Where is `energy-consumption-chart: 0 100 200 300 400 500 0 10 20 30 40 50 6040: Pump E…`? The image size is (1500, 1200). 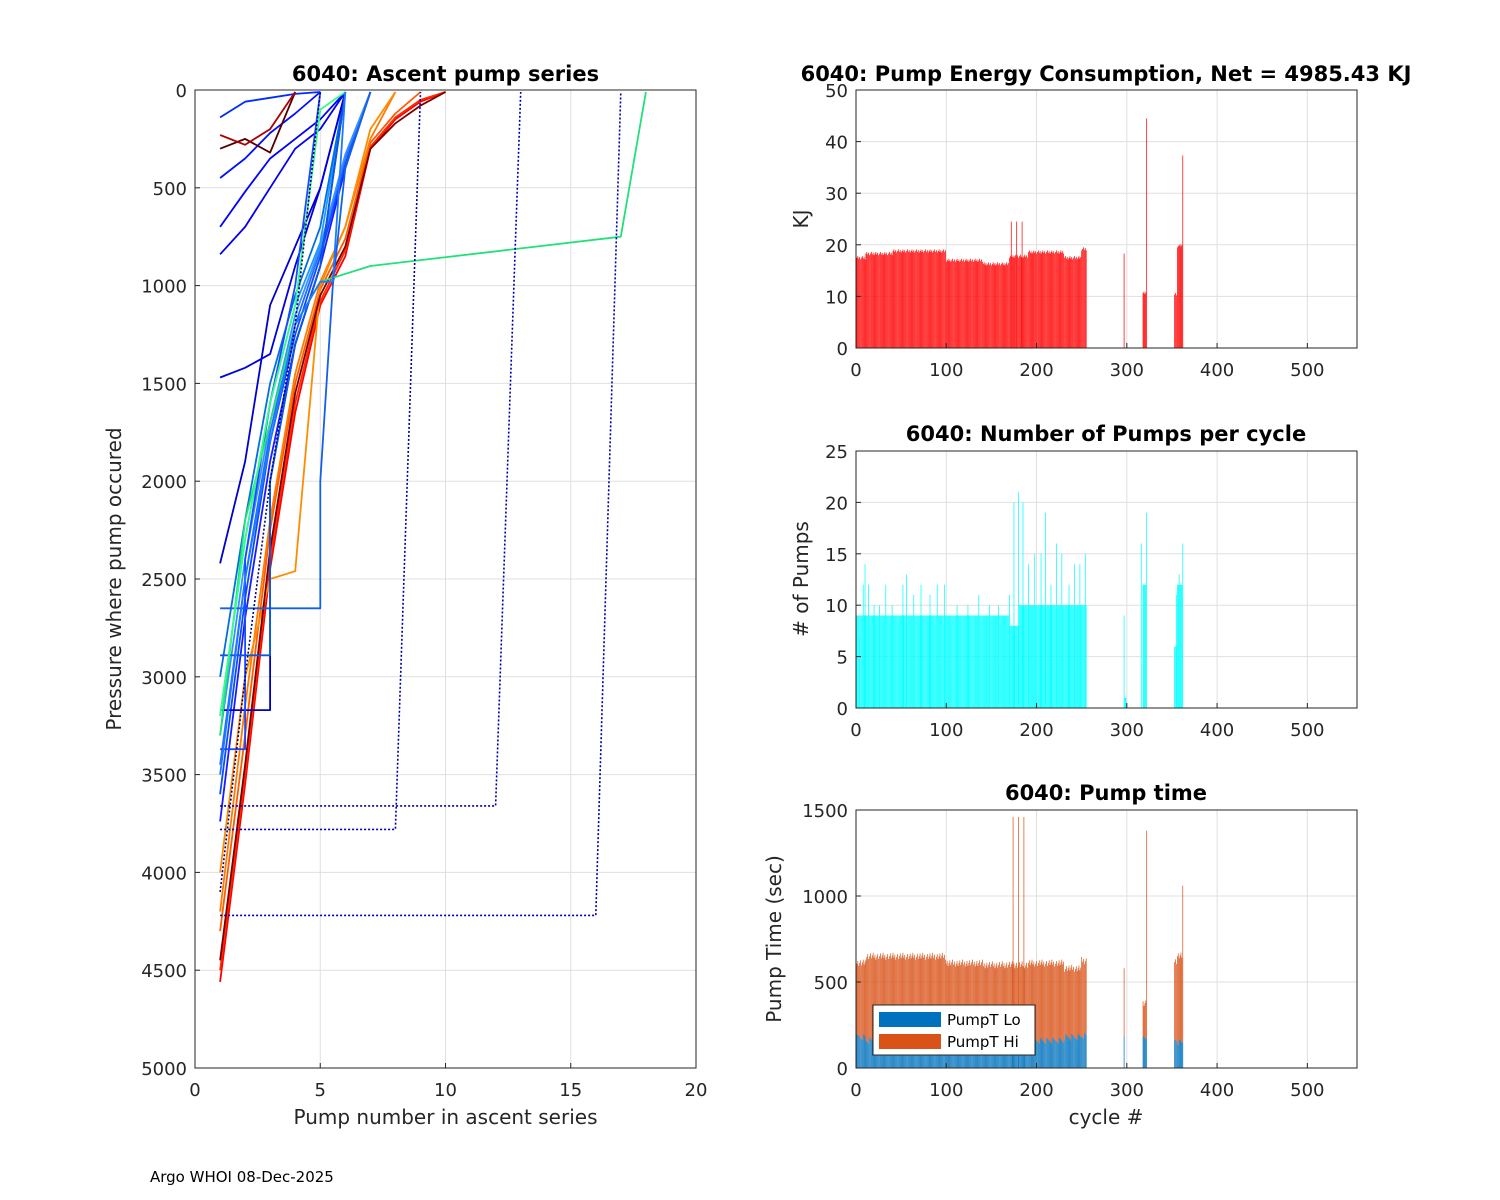
energy-consumption-chart: 0 100 200 300 400 500 0 10 20 30 40 50 6040: Pump E… is located at coordinates (1100, 221).